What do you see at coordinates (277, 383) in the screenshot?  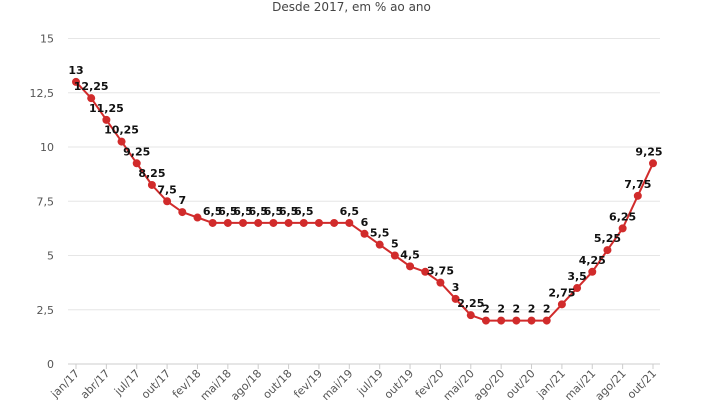 I see `x-tick-label: out/18` at bounding box center [277, 383].